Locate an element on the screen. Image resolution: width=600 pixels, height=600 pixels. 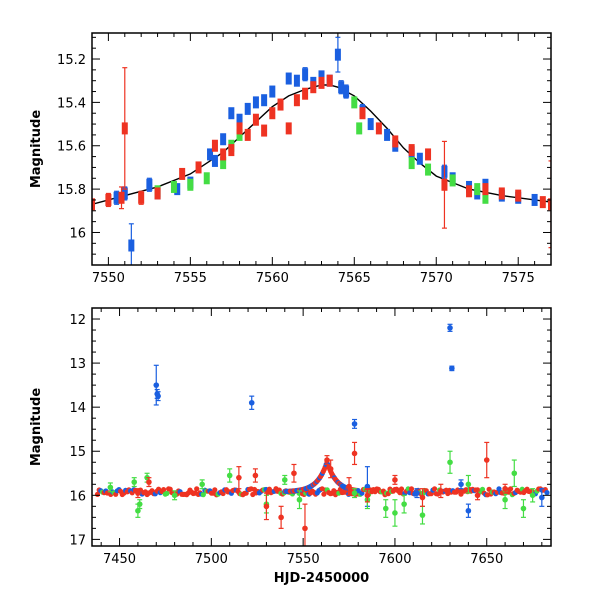
y-tick-label: 16 is located at coordinates (77, 496).